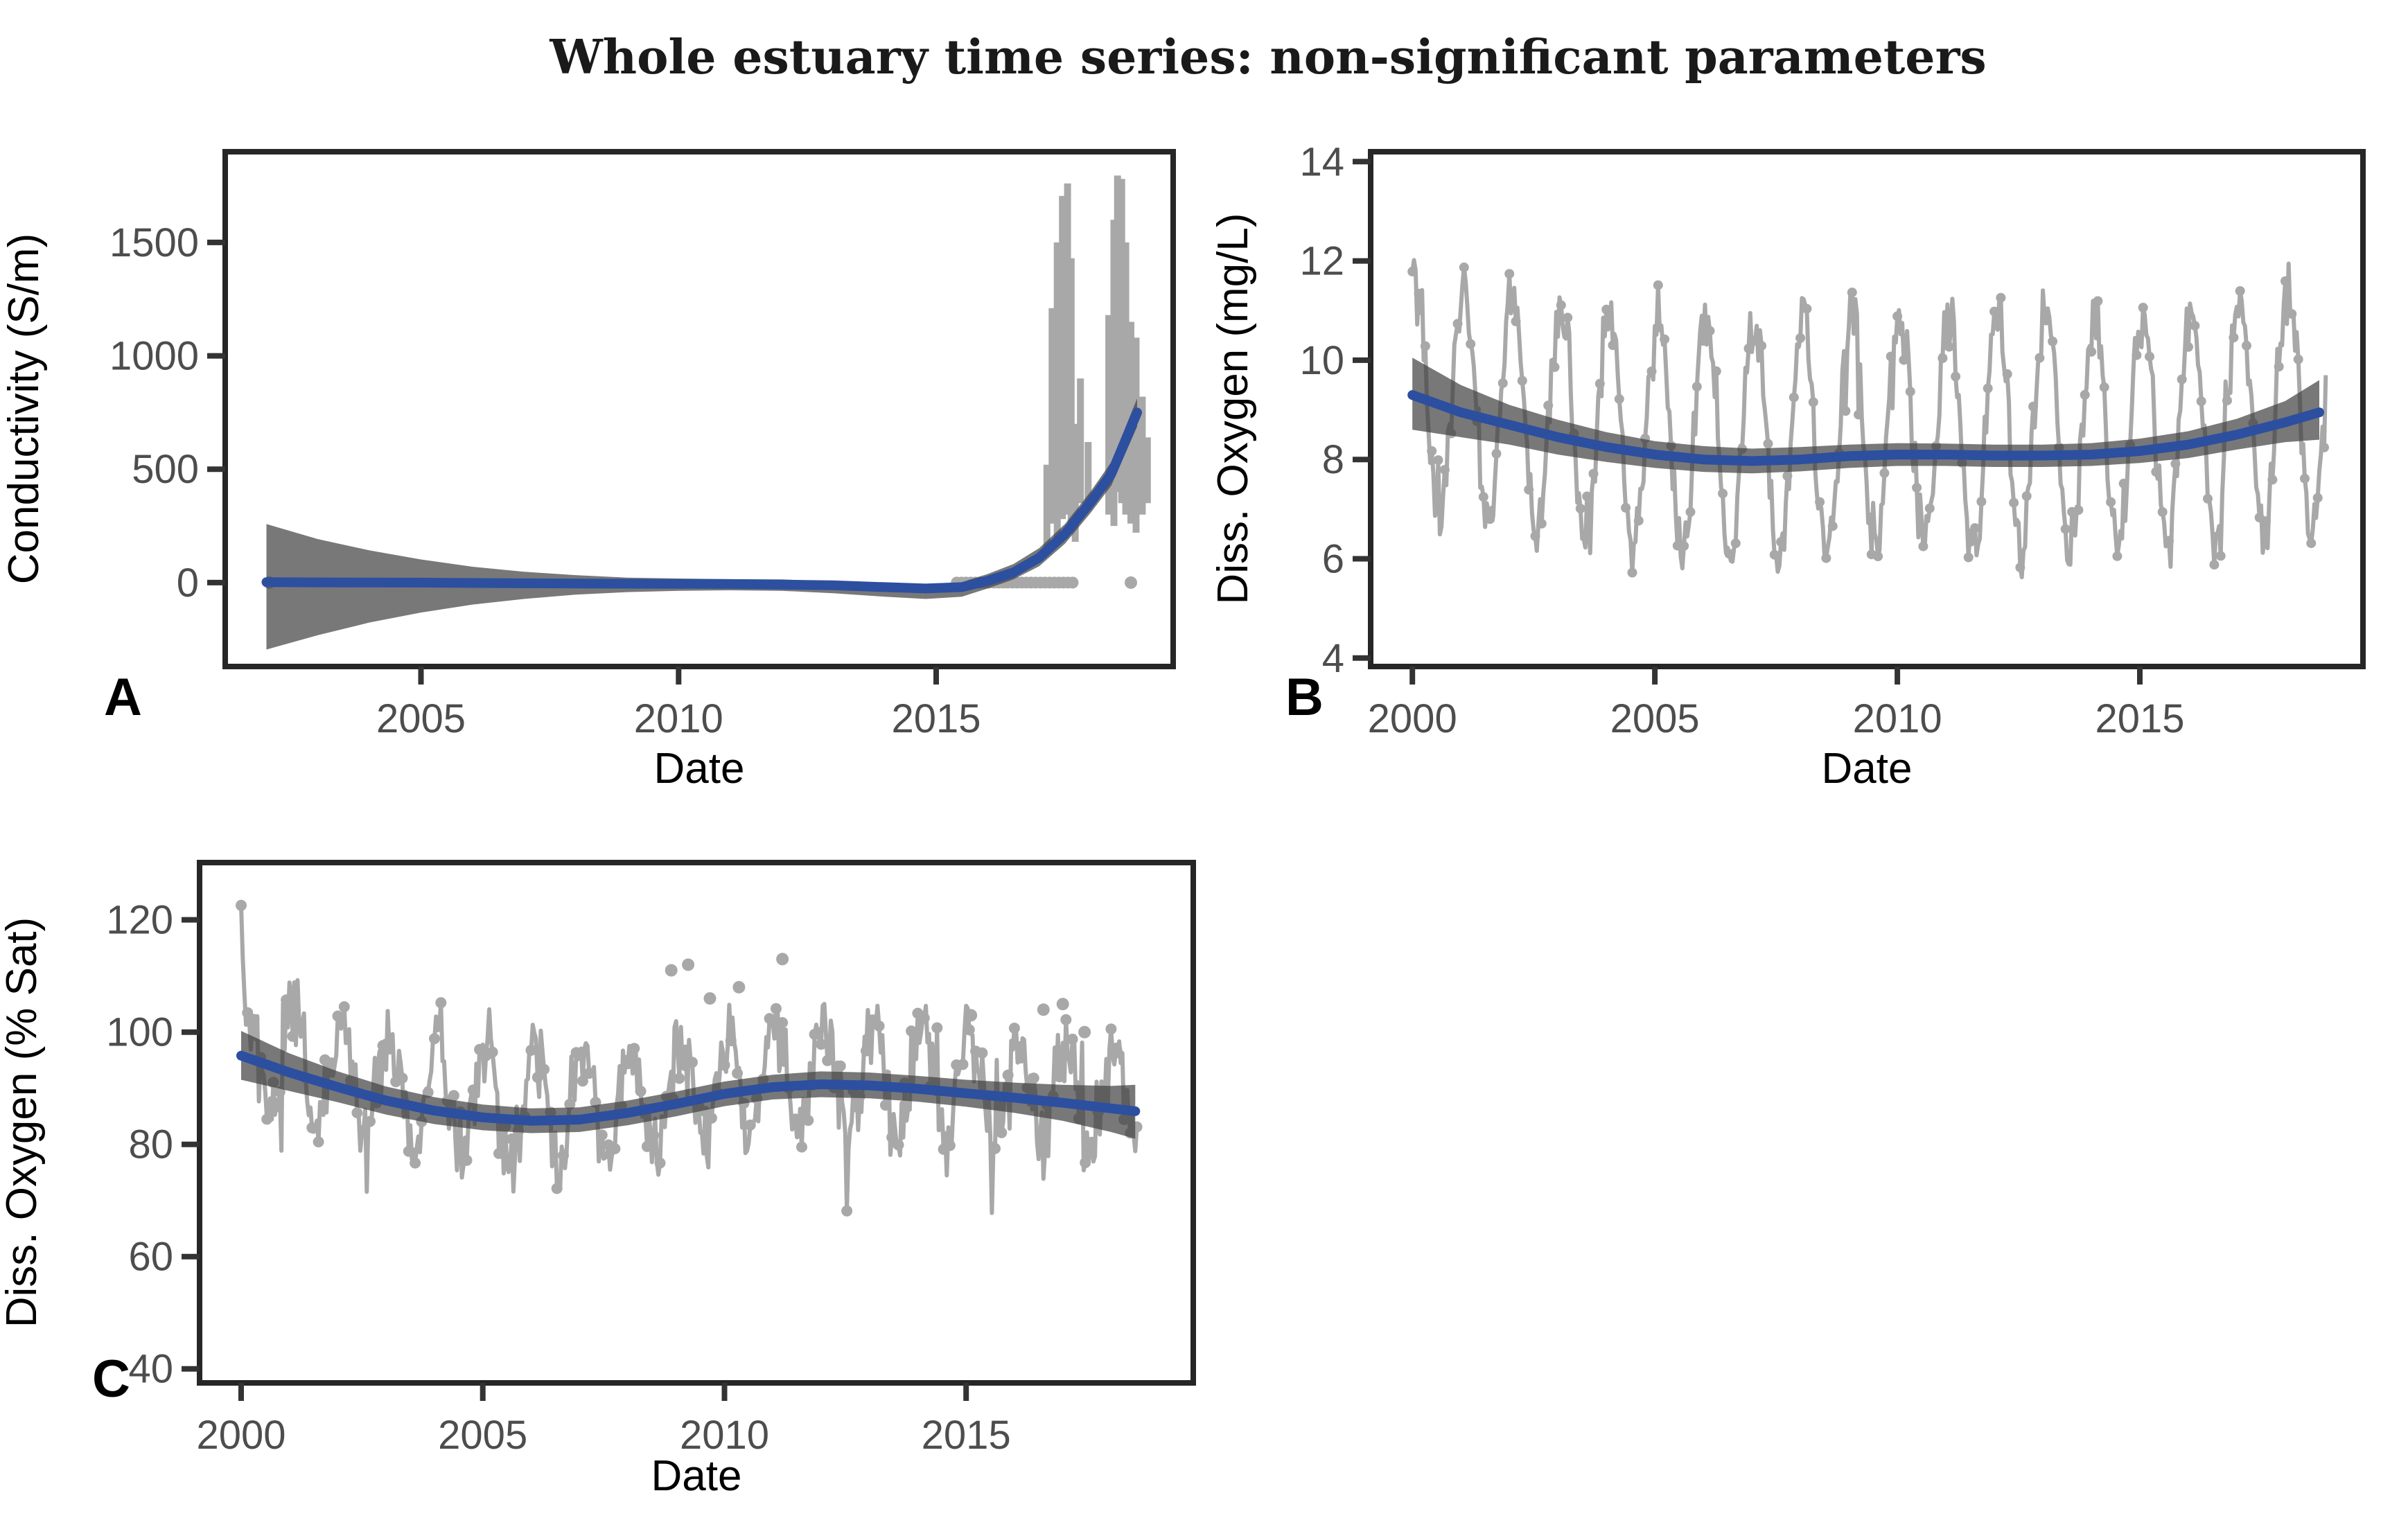 The image size is (2408, 1527). What do you see at coordinates (1304, 697) in the screenshot?
I see `panel-b-letter: B` at bounding box center [1304, 697].